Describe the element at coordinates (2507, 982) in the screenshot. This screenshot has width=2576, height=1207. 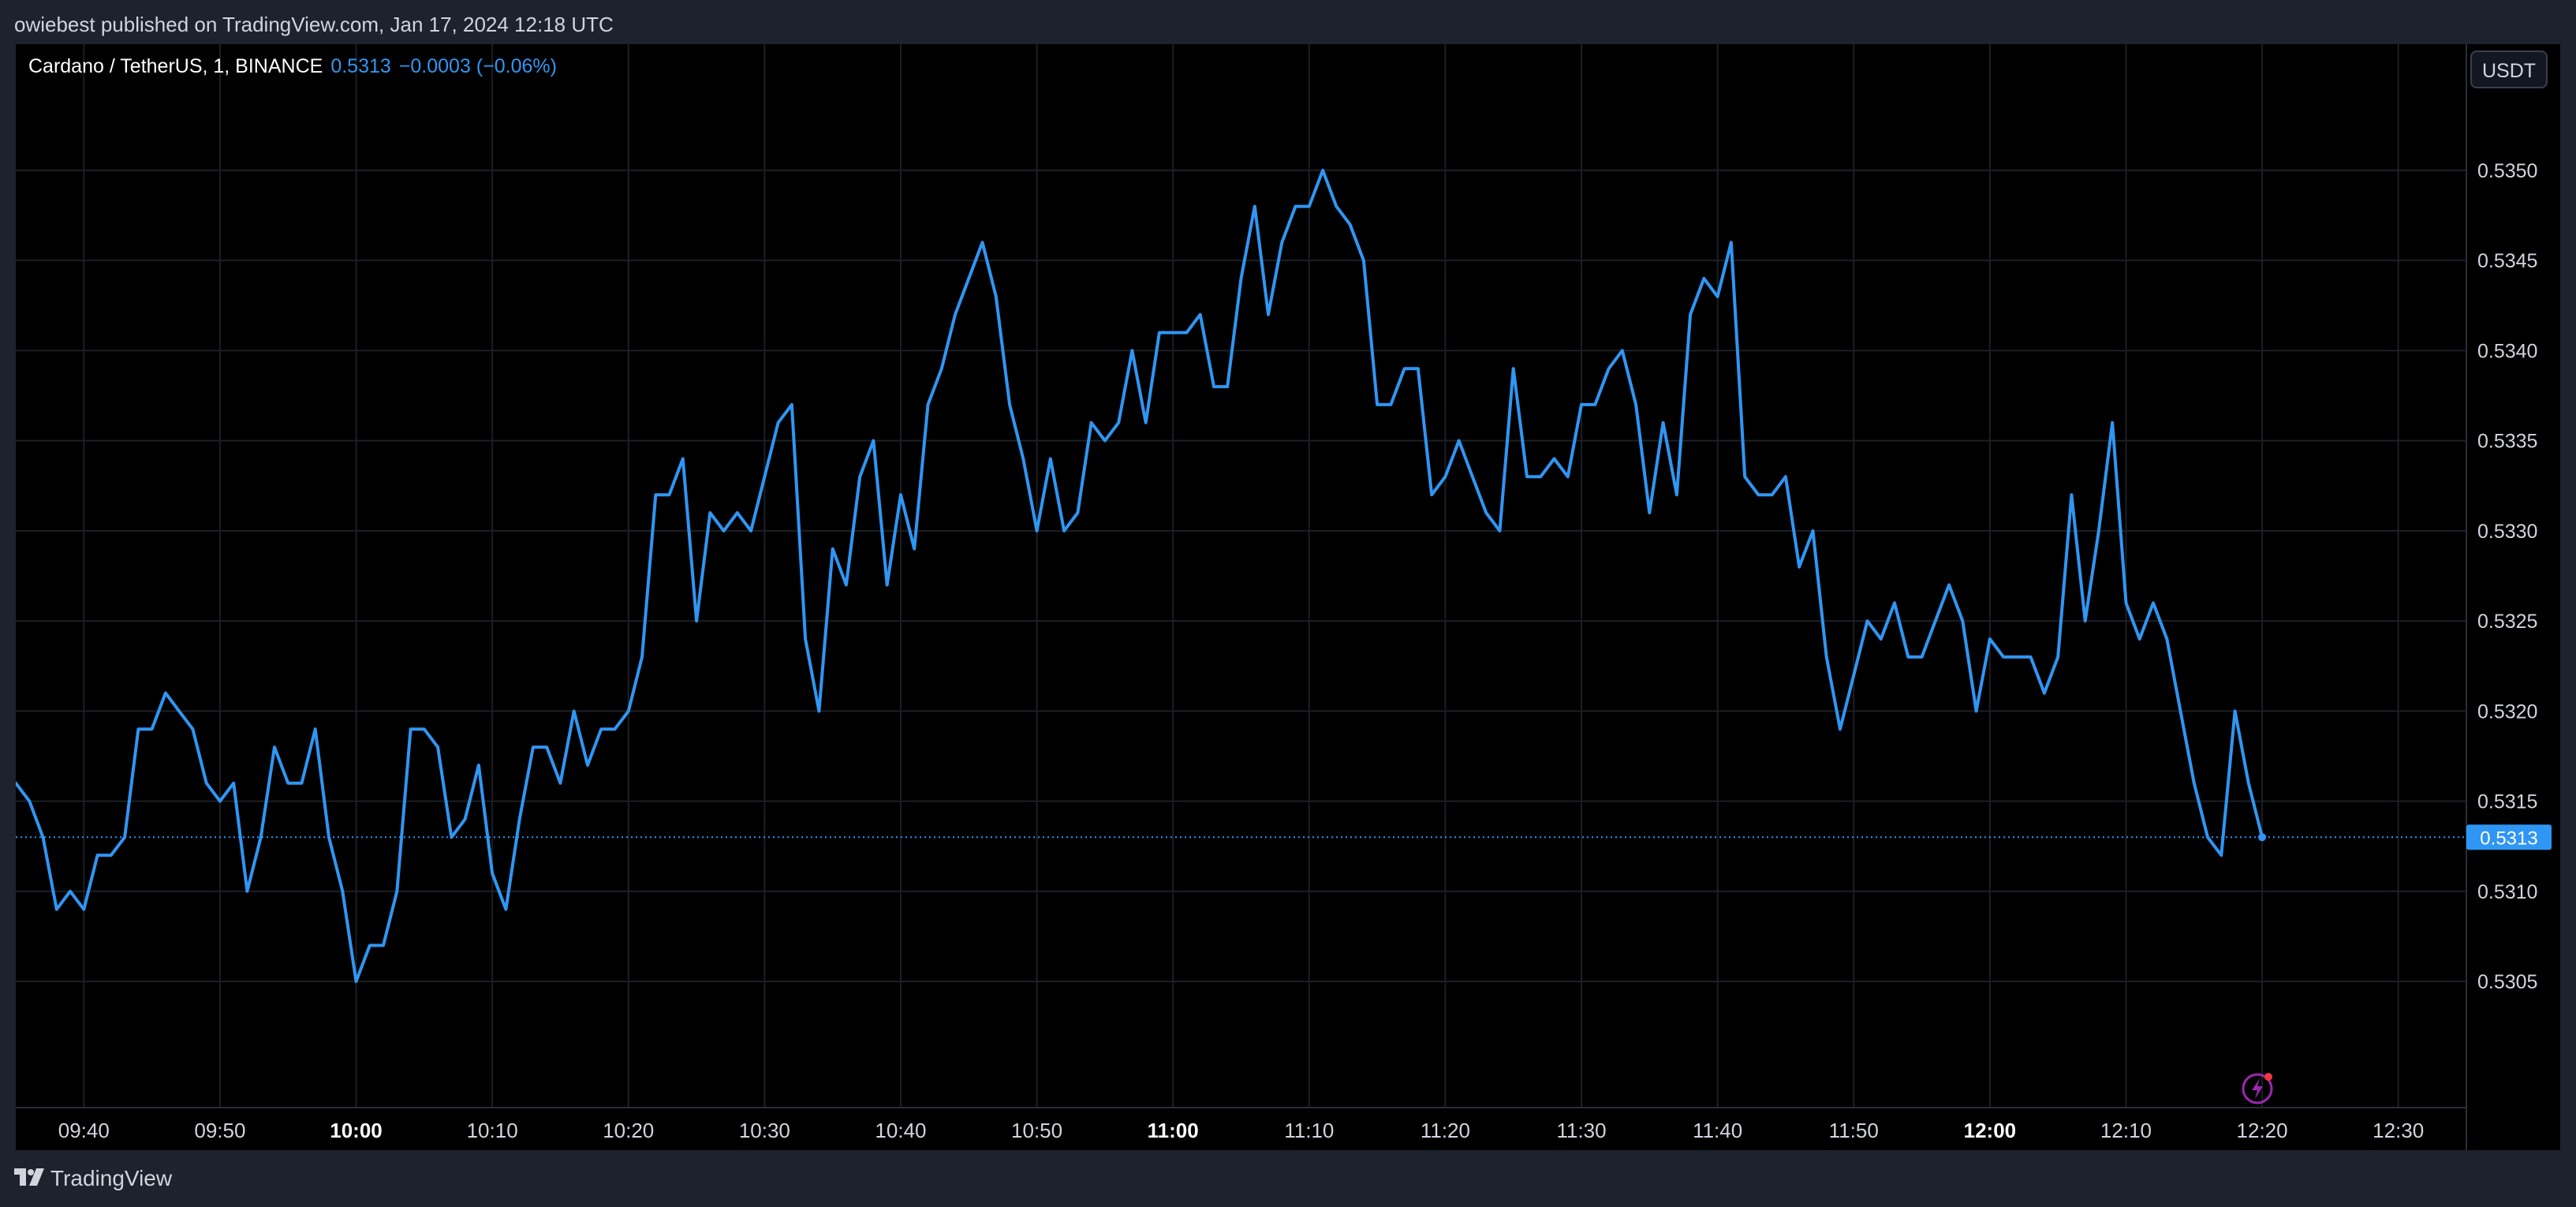
I see `y-tick-label: 0.5305` at that location.